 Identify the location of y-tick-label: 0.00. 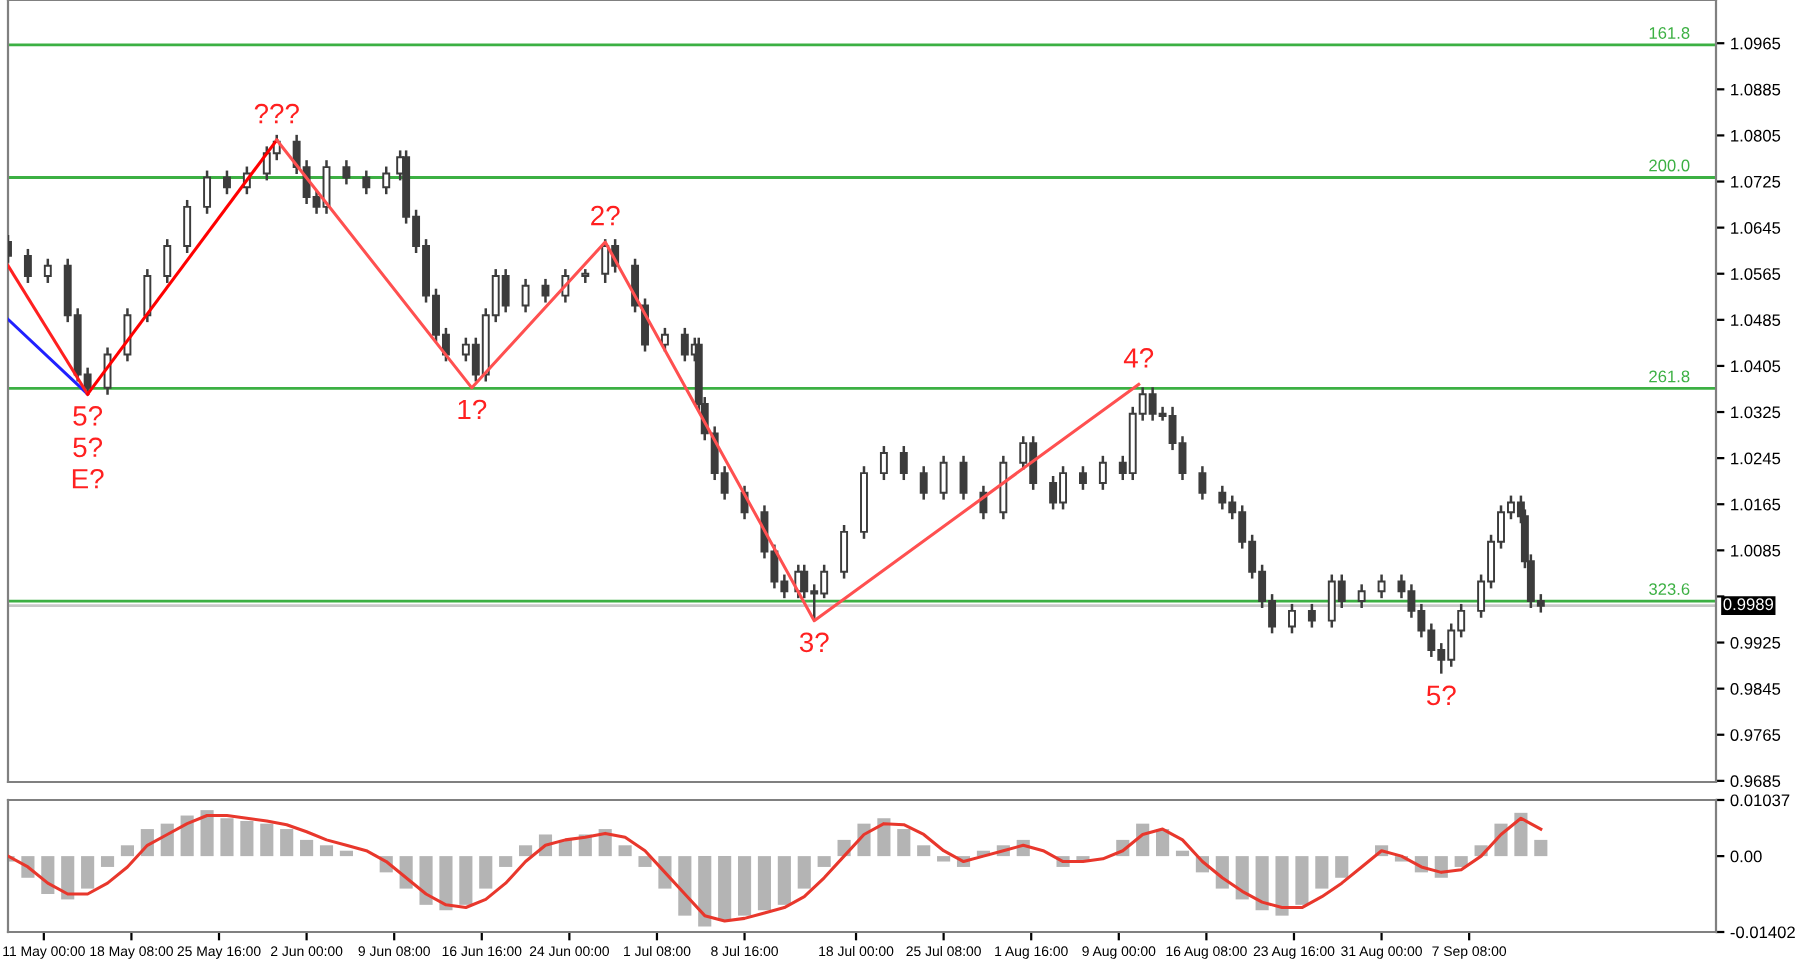
(1746, 856).